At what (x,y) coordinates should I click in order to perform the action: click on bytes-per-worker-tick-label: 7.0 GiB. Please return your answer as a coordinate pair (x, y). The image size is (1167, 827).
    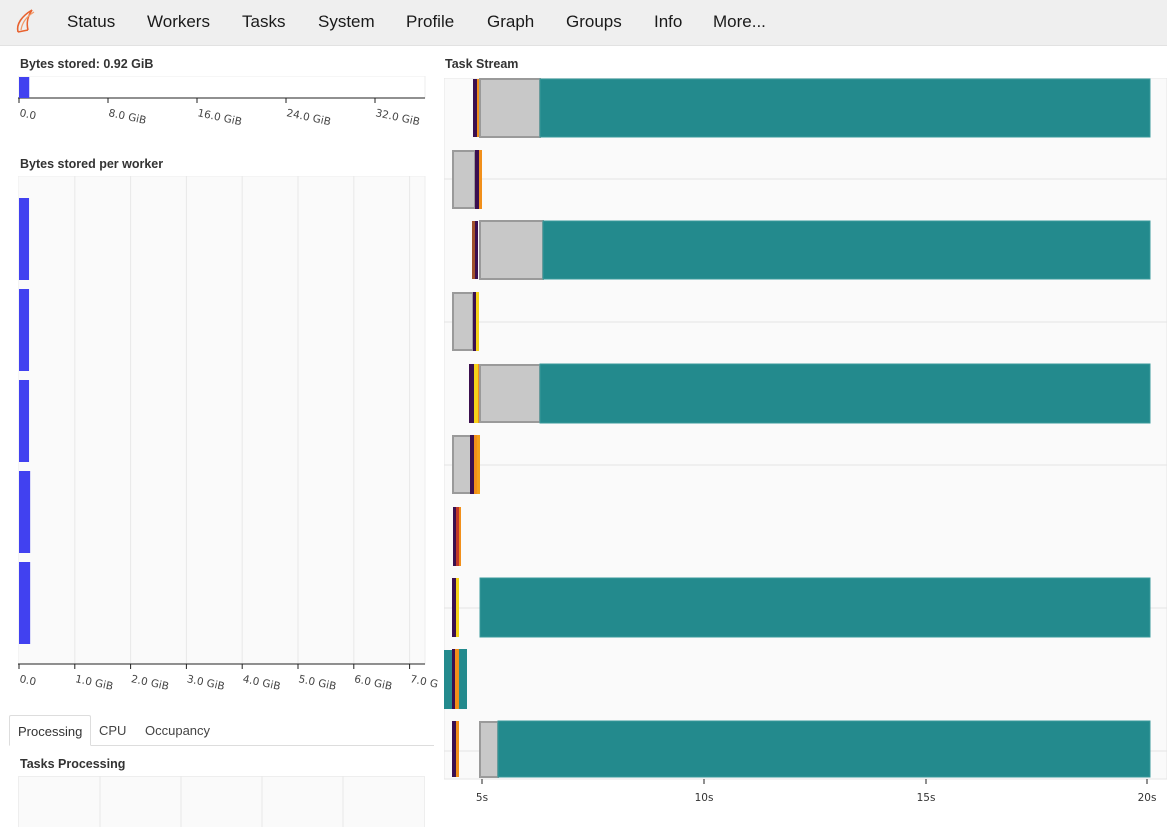
    Looking at the image, I should click on (423, 683).